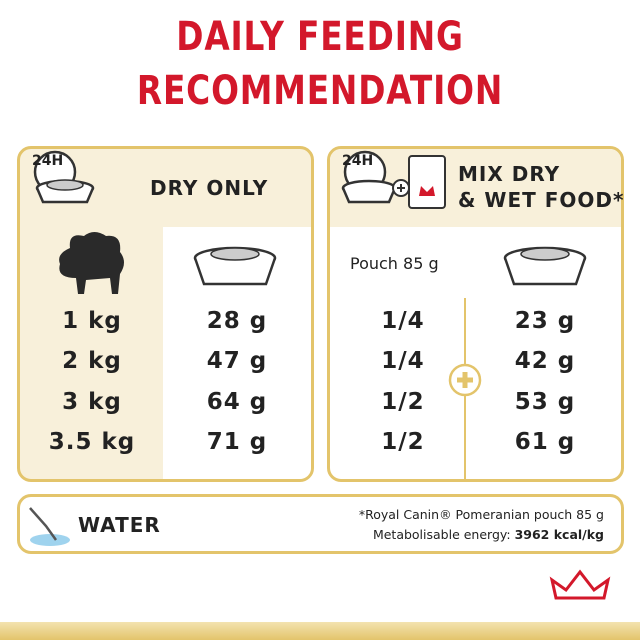 Image resolution: width=640 pixels, height=640 pixels. What do you see at coordinates (465, 389) in the screenshot?
I see `divider-plus` at bounding box center [465, 389].